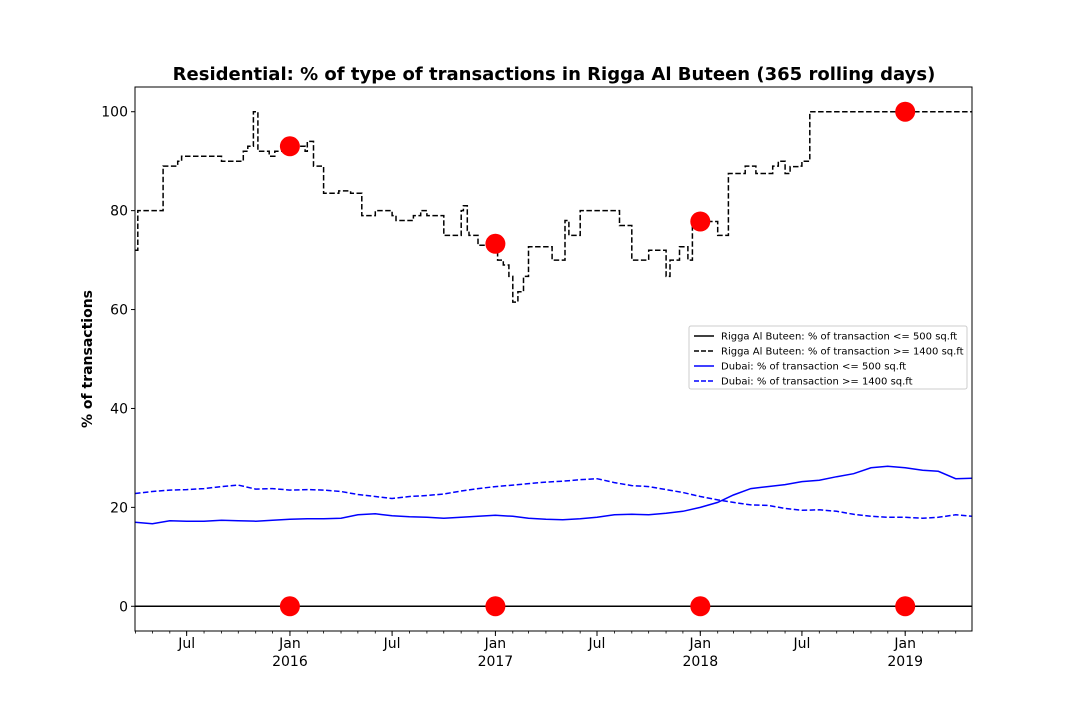 Image resolution: width=1080 pixels, height=720 pixels. What do you see at coordinates (88, 359) in the screenshot?
I see `y-axis-label: % of transactions` at bounding box center [88, 359].